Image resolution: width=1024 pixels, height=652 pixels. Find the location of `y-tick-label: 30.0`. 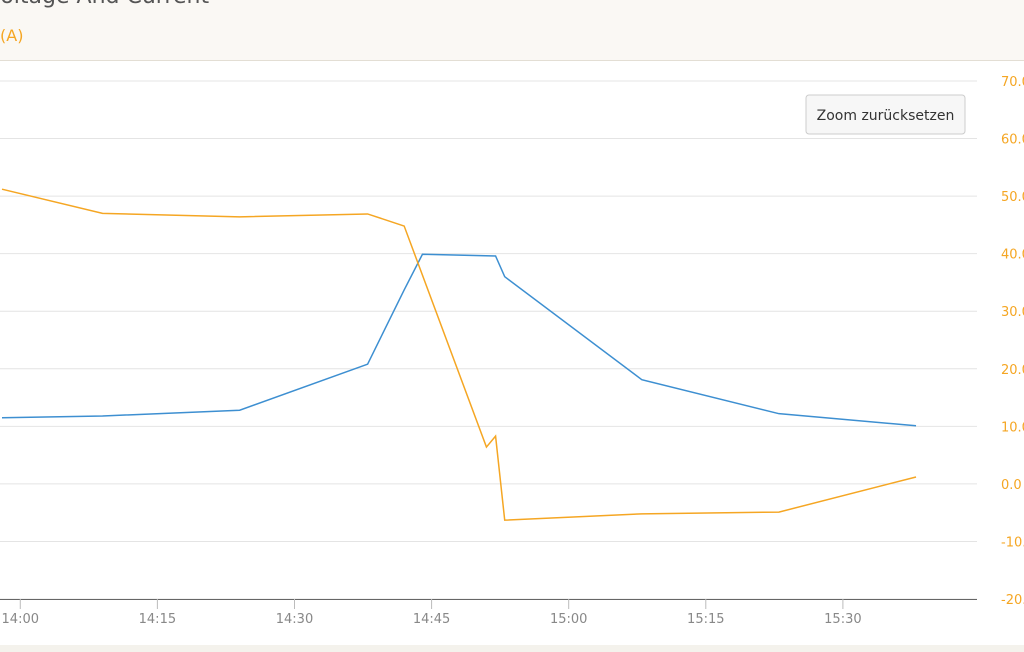

y-tick-label: 30.0 is located at coordinates (1012, 312).